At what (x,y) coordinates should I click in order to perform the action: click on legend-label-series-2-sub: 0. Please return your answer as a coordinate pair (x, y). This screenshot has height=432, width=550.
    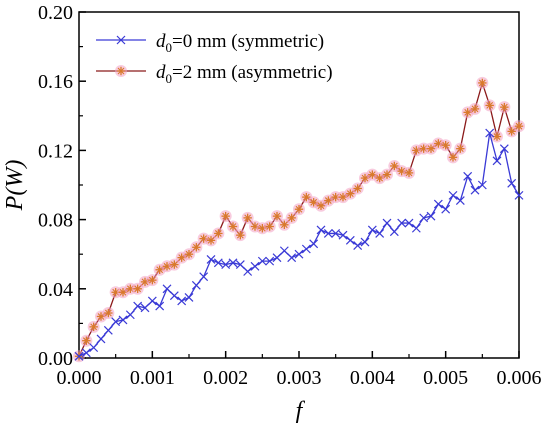
    Looking at the image, I should click on (169, 78).